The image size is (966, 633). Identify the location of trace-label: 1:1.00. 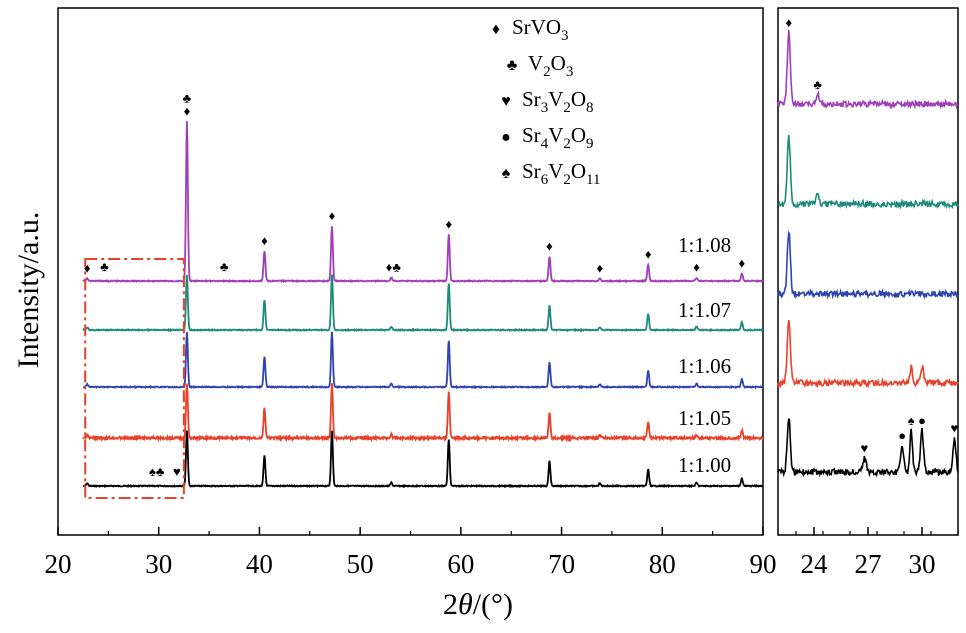
(704, 465).